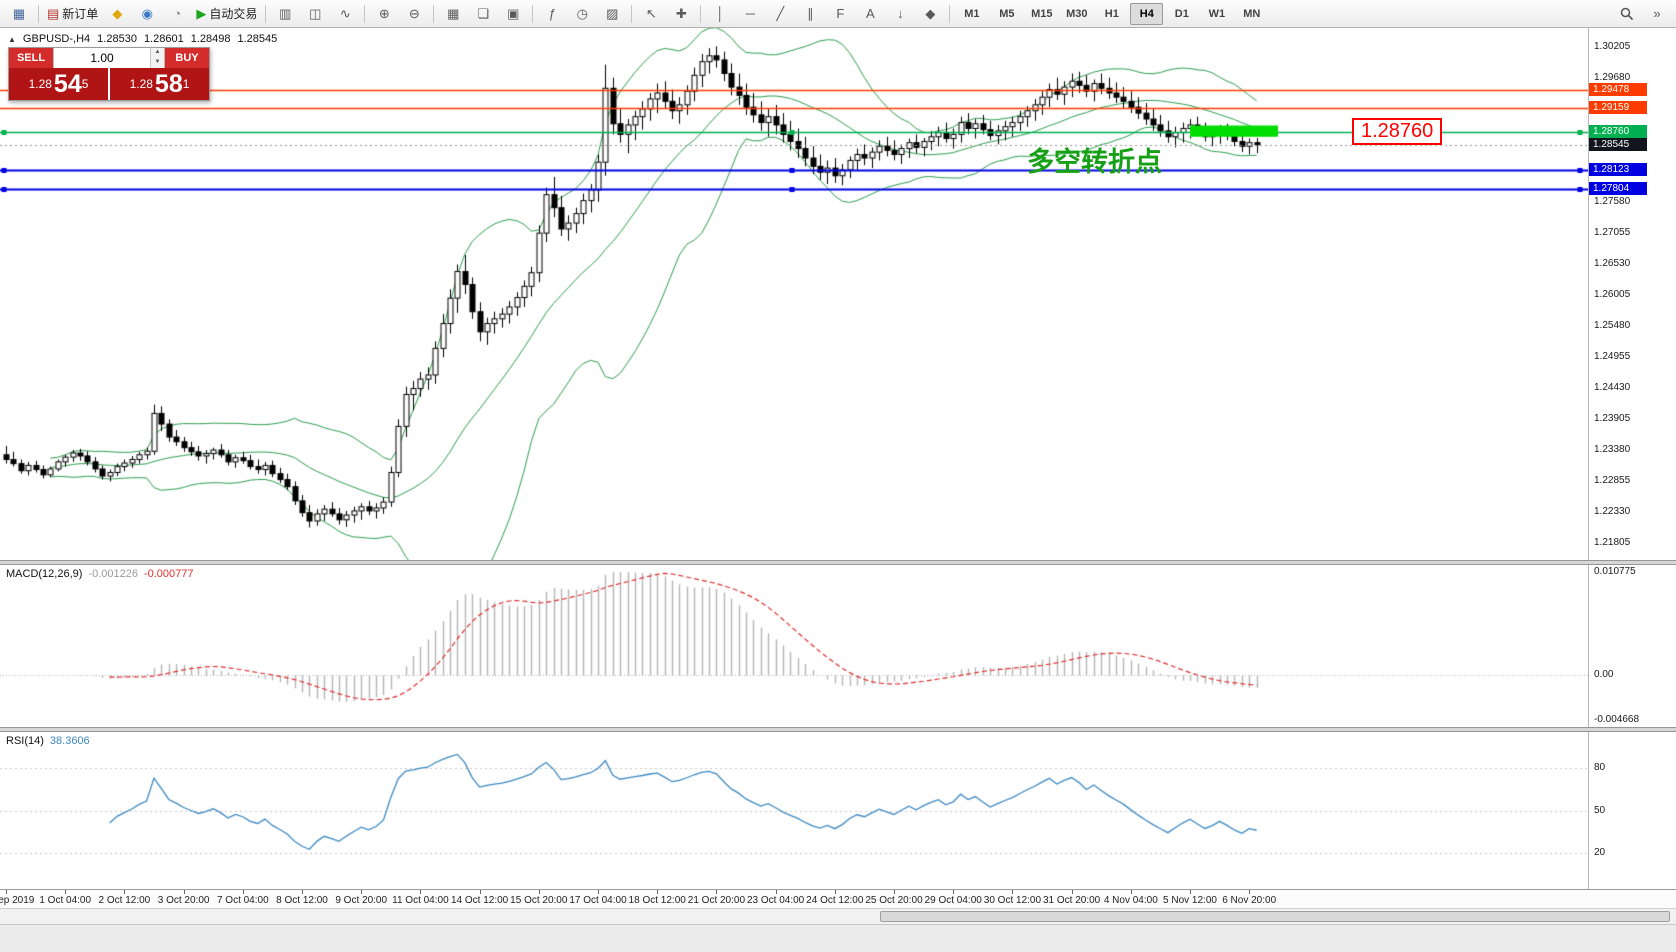 The width and height of the screenshot is (1676, 952). What do you see at coordinates (870, 14) in the screenshot?
I see `text-icon: A` at bounding box center [870, 14].